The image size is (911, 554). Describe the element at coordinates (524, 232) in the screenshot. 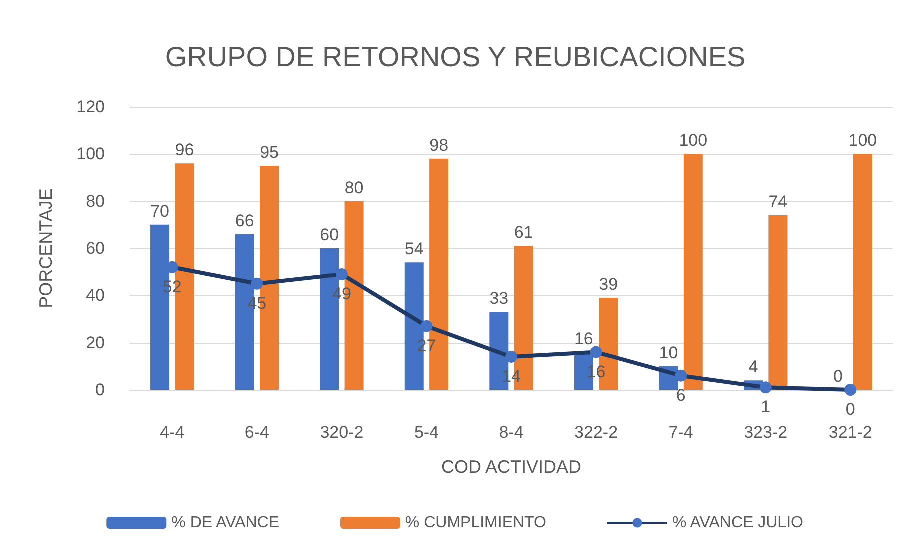

I see `data-label: 61` at that location.